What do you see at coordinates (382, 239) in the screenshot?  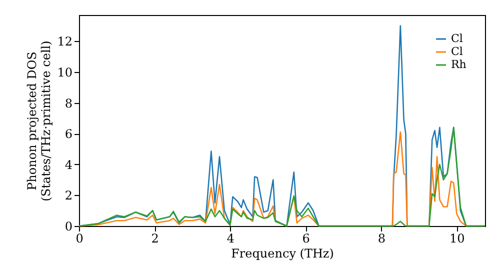 I see `x-tick-label: 8` at bounding box center [382, 239].